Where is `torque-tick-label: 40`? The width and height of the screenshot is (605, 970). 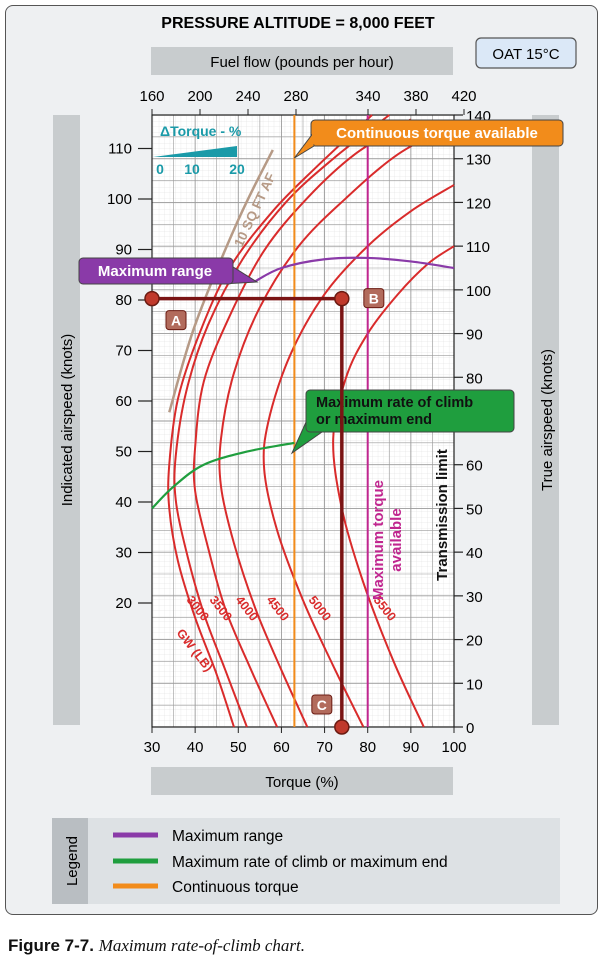 torque-tick-label: 40 is located at coordinates (195, 747).